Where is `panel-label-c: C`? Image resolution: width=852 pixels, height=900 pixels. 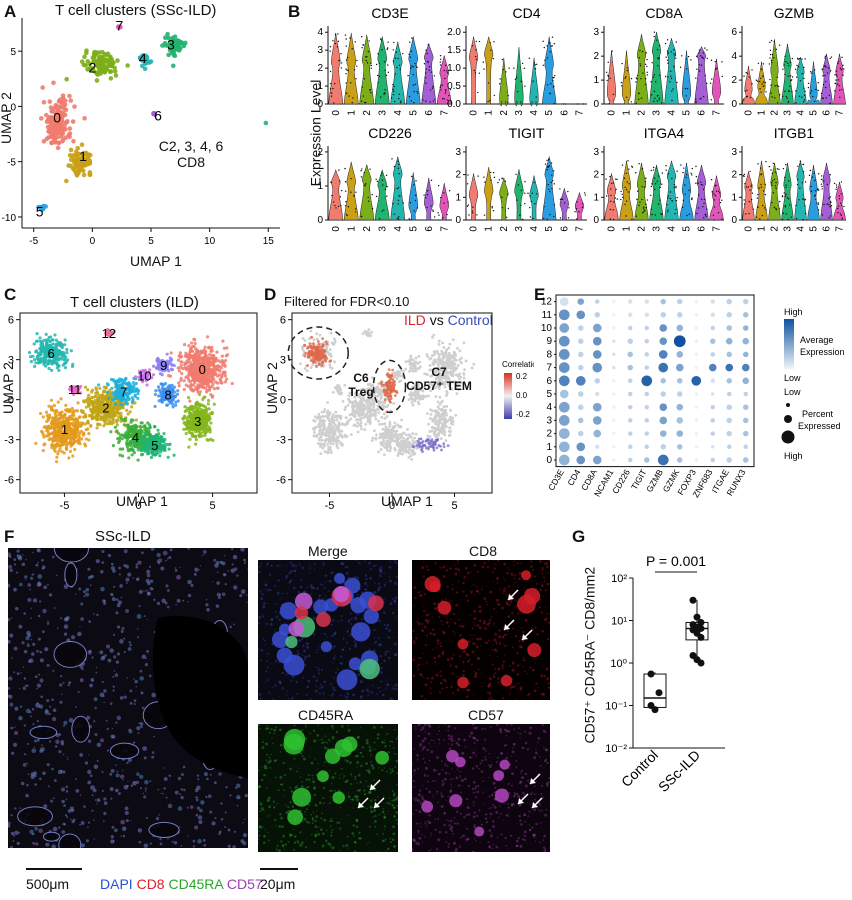 panel-label-c: C is located at coordinates (10, 294).